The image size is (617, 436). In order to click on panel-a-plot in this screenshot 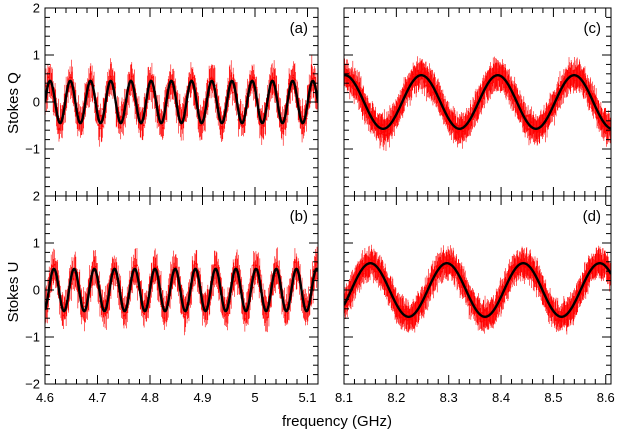, I will do `click(181, 101)`.